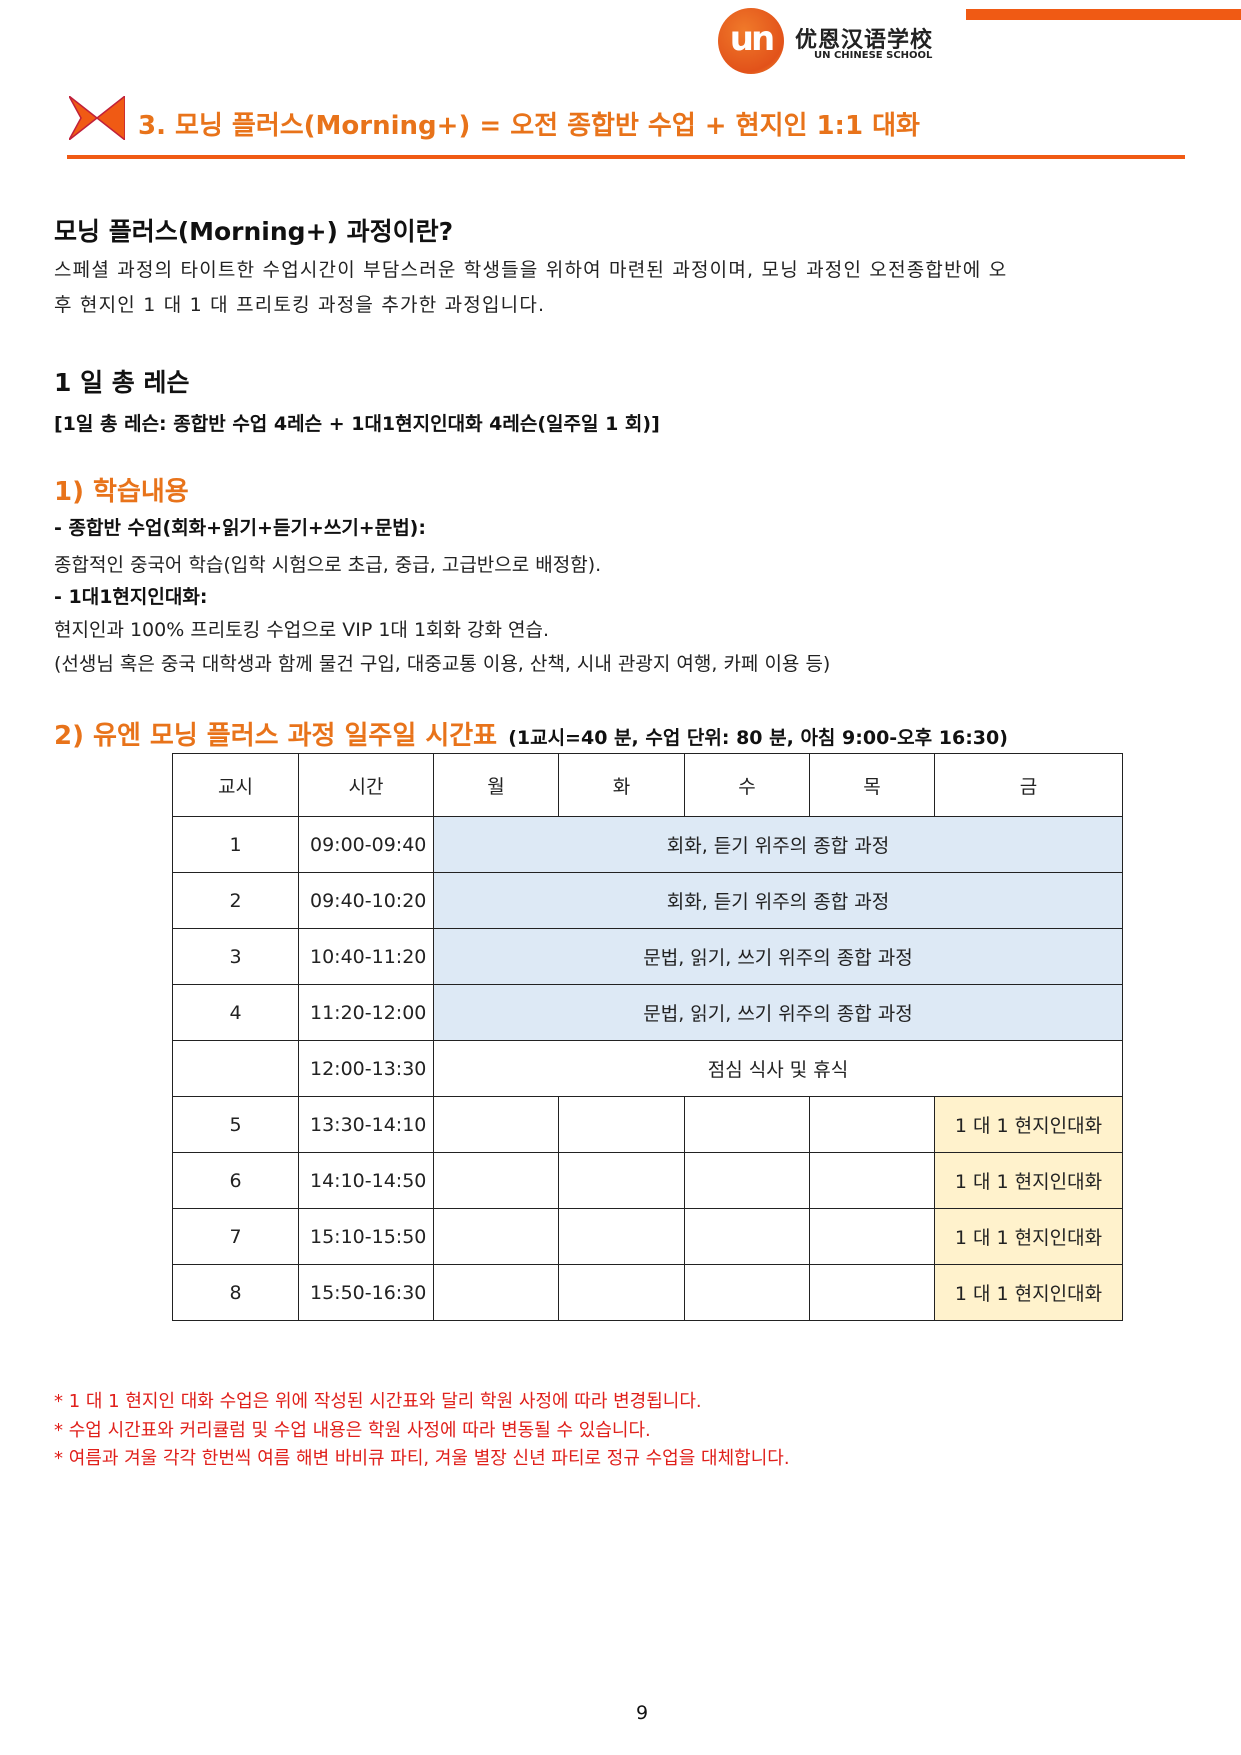 This screenshot has height=1755, width=1241. I want to click on time-cell: 10:40-11:20, so click(366, 956).